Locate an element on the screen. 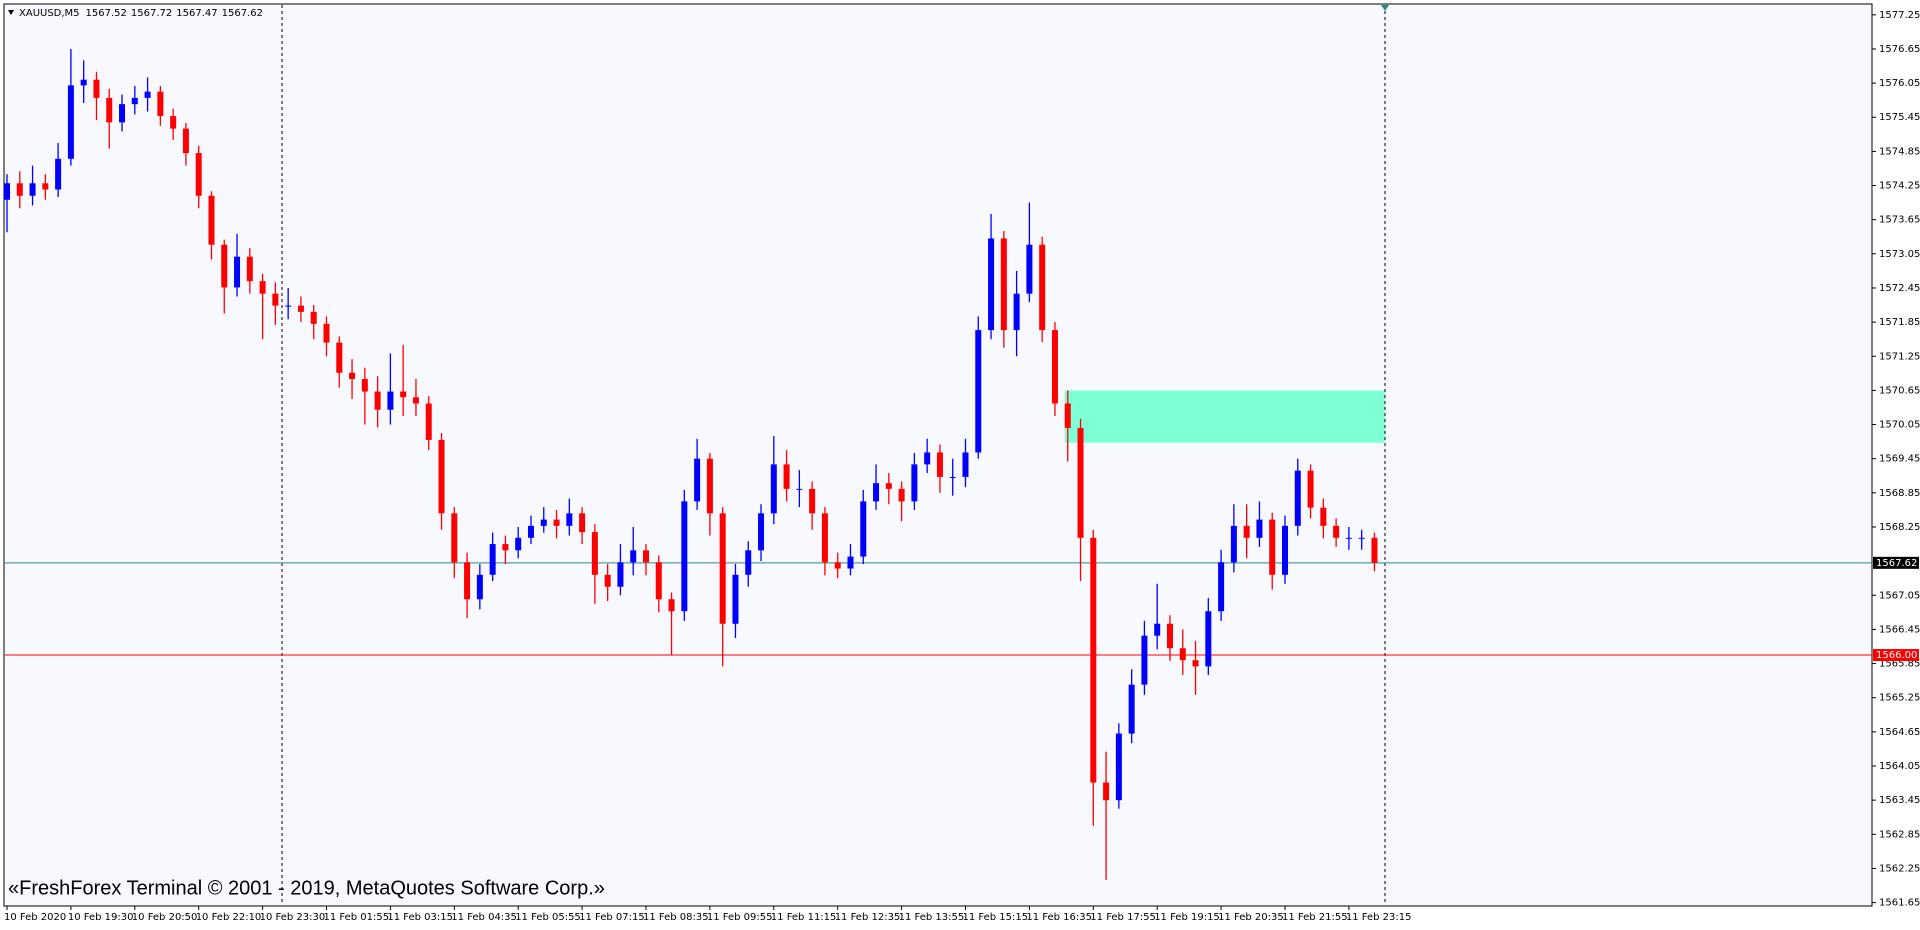 The image size is (1920, 930). chart-header: XAUUSD,M5 1567.52 1567.72 1567.47 1567.62 is located at coordinates (141, 13).